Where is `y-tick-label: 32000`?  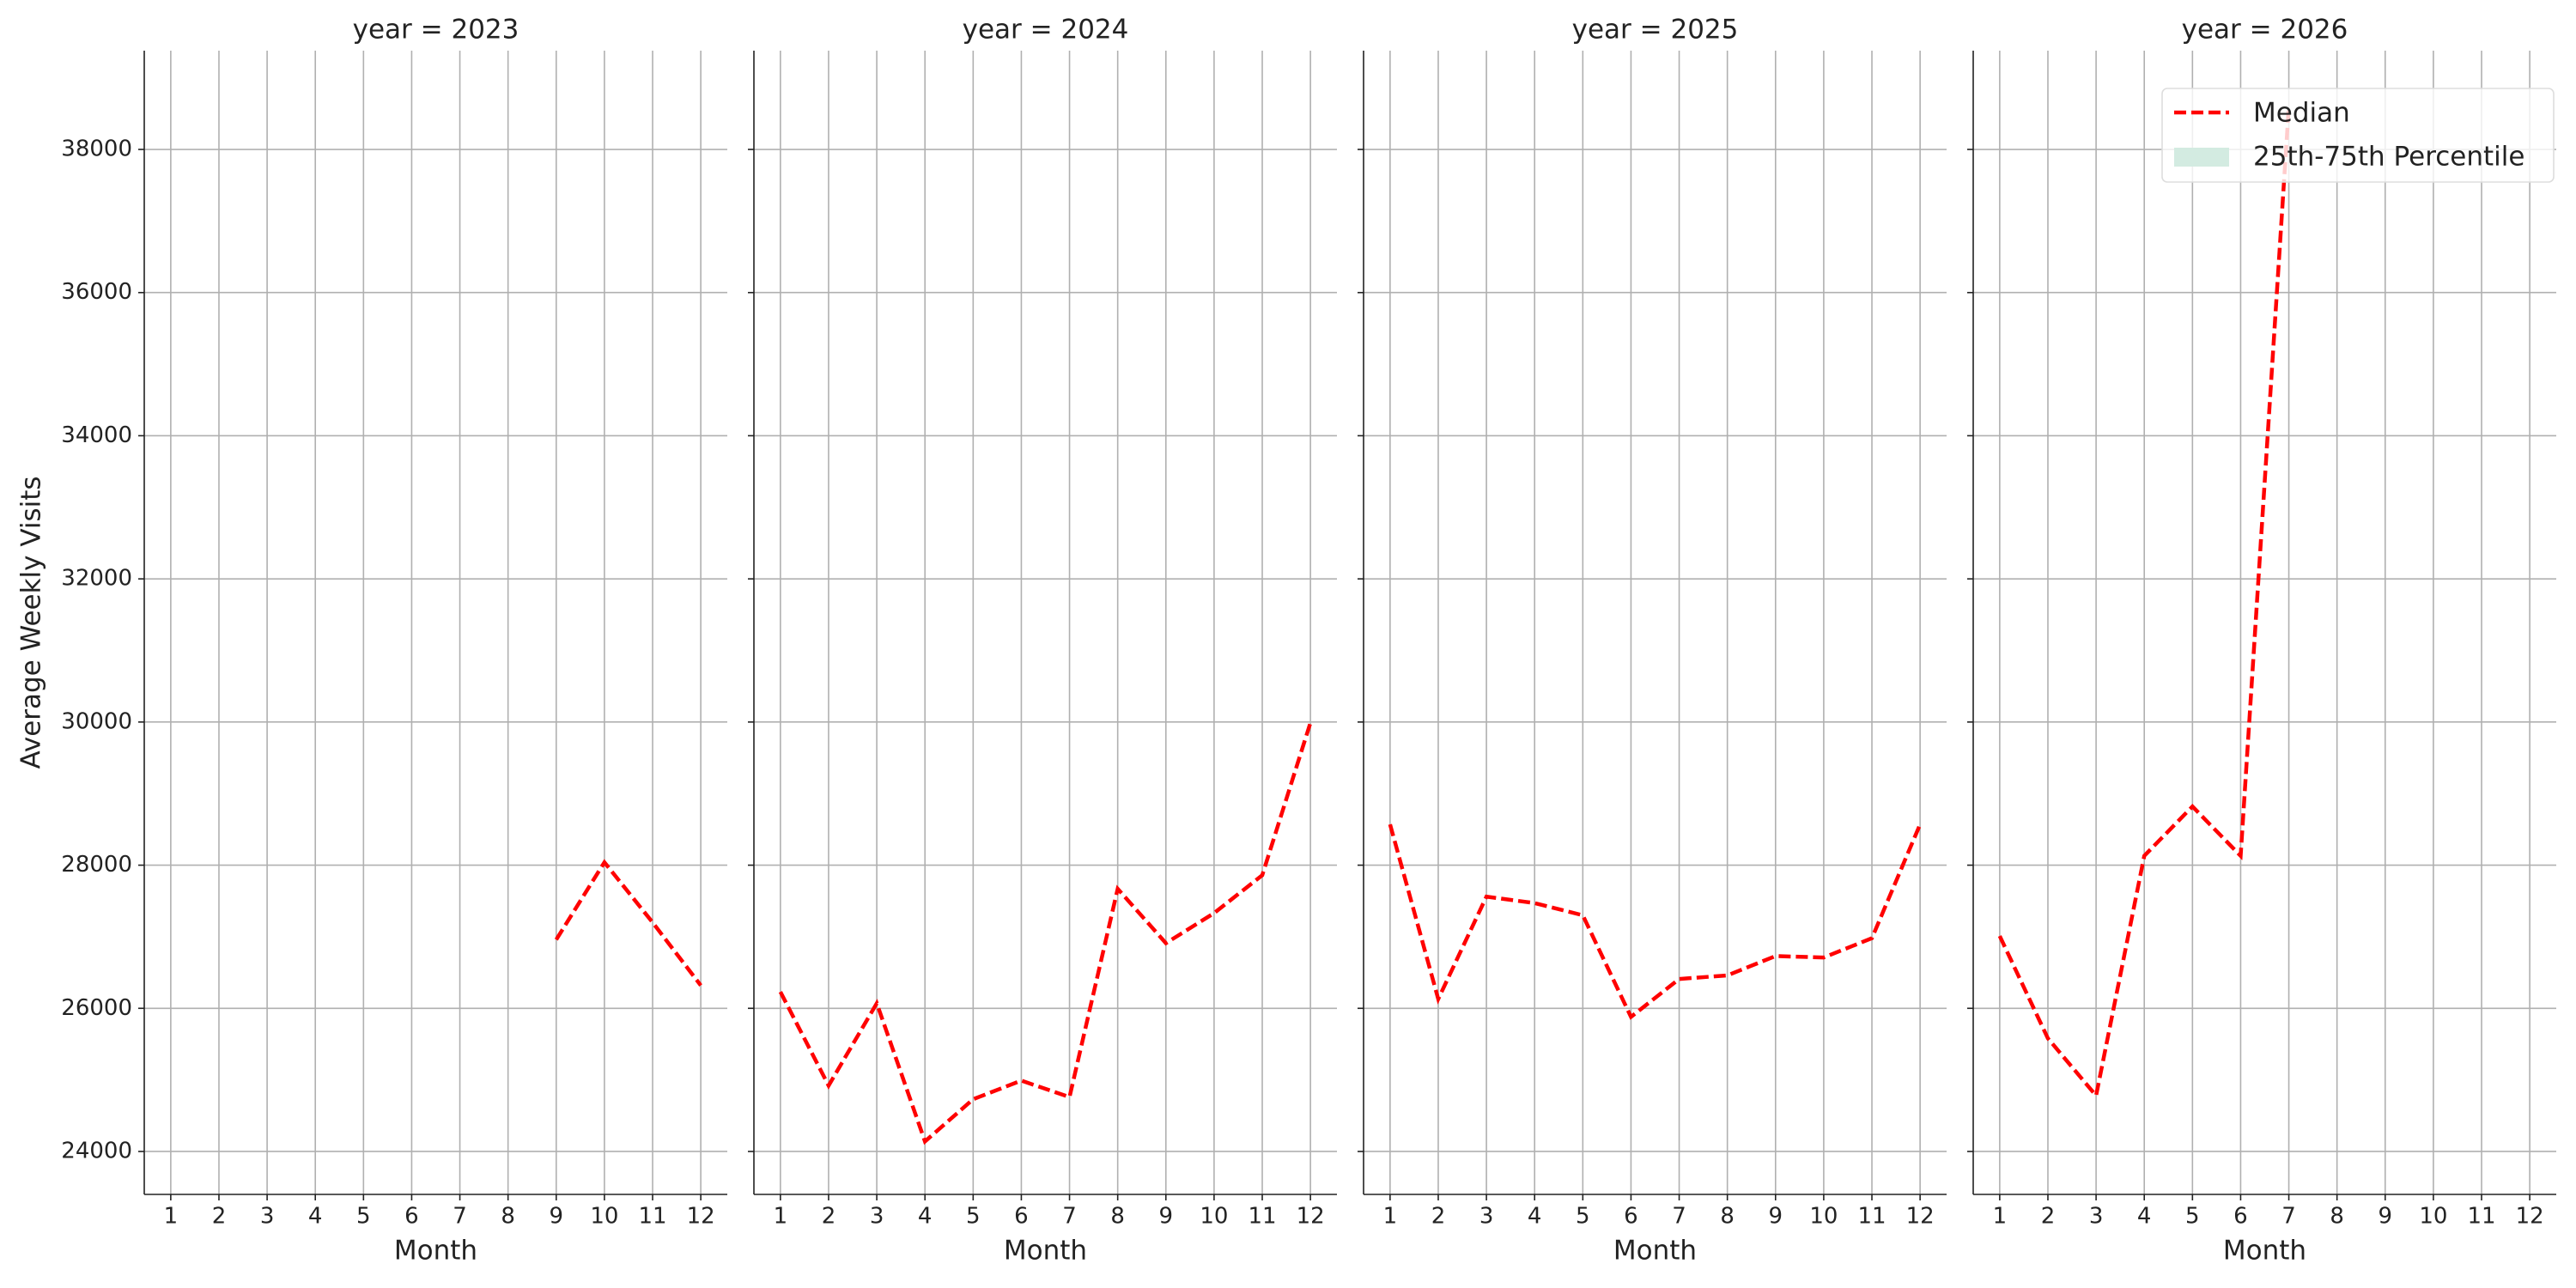
y-tick-label: 32000 is located at coordinates (96, 579).